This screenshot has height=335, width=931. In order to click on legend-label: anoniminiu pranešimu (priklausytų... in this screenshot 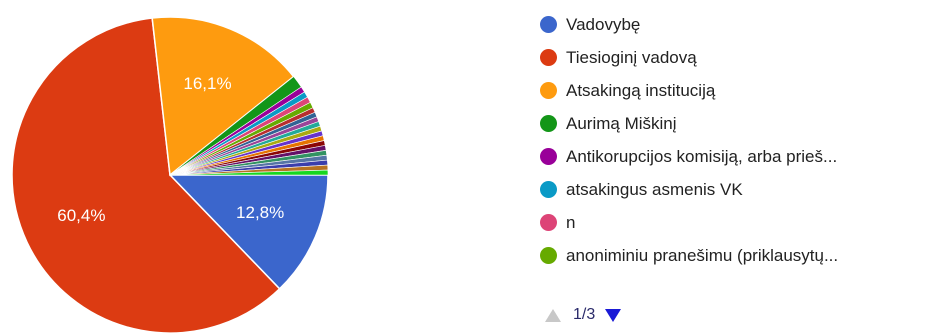, I will do `click(702, 255)`.